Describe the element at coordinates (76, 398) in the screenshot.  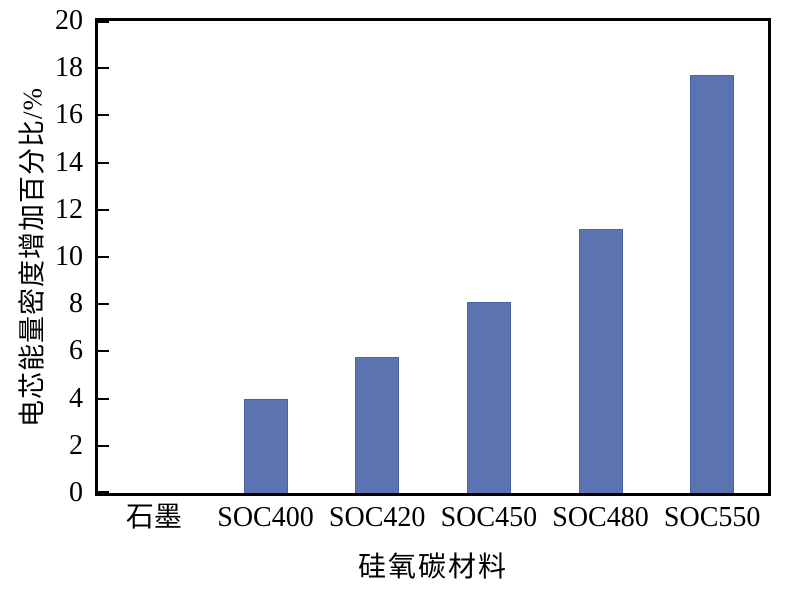
I see `y-tick-label: 4` at that location.